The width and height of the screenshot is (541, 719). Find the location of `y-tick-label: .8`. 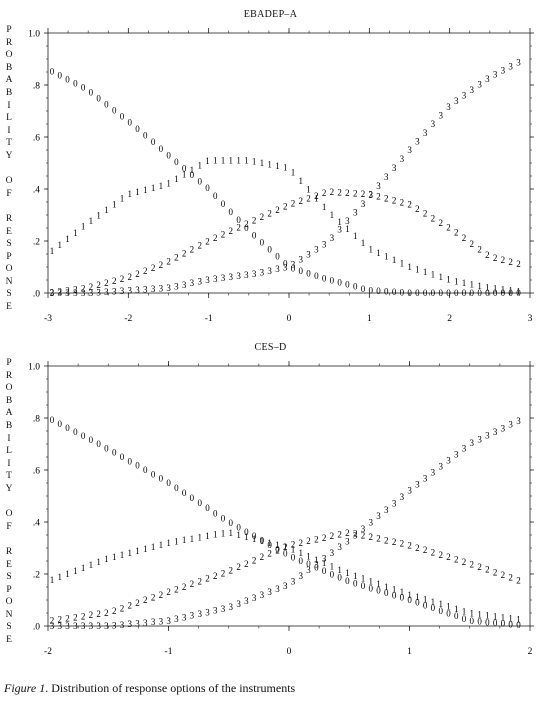

y-tick-label: .8 is located at coordinates (36, 420).